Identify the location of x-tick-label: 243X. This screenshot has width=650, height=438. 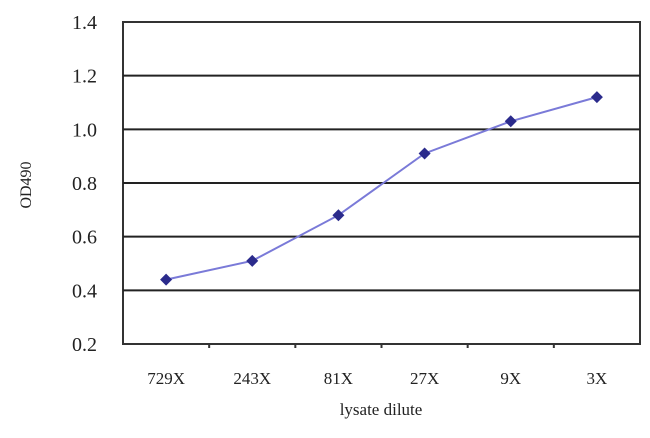
(252, 378).